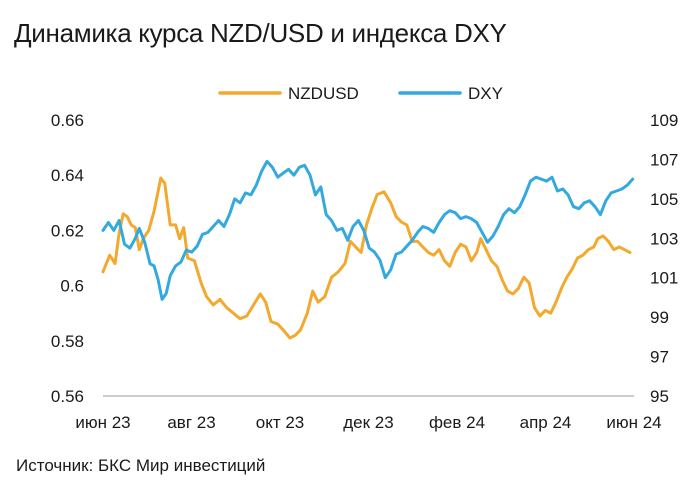  Describe the element at coordinates (664, 159) in the screenshot. I see `y-right-tick-label: 107` at that location.